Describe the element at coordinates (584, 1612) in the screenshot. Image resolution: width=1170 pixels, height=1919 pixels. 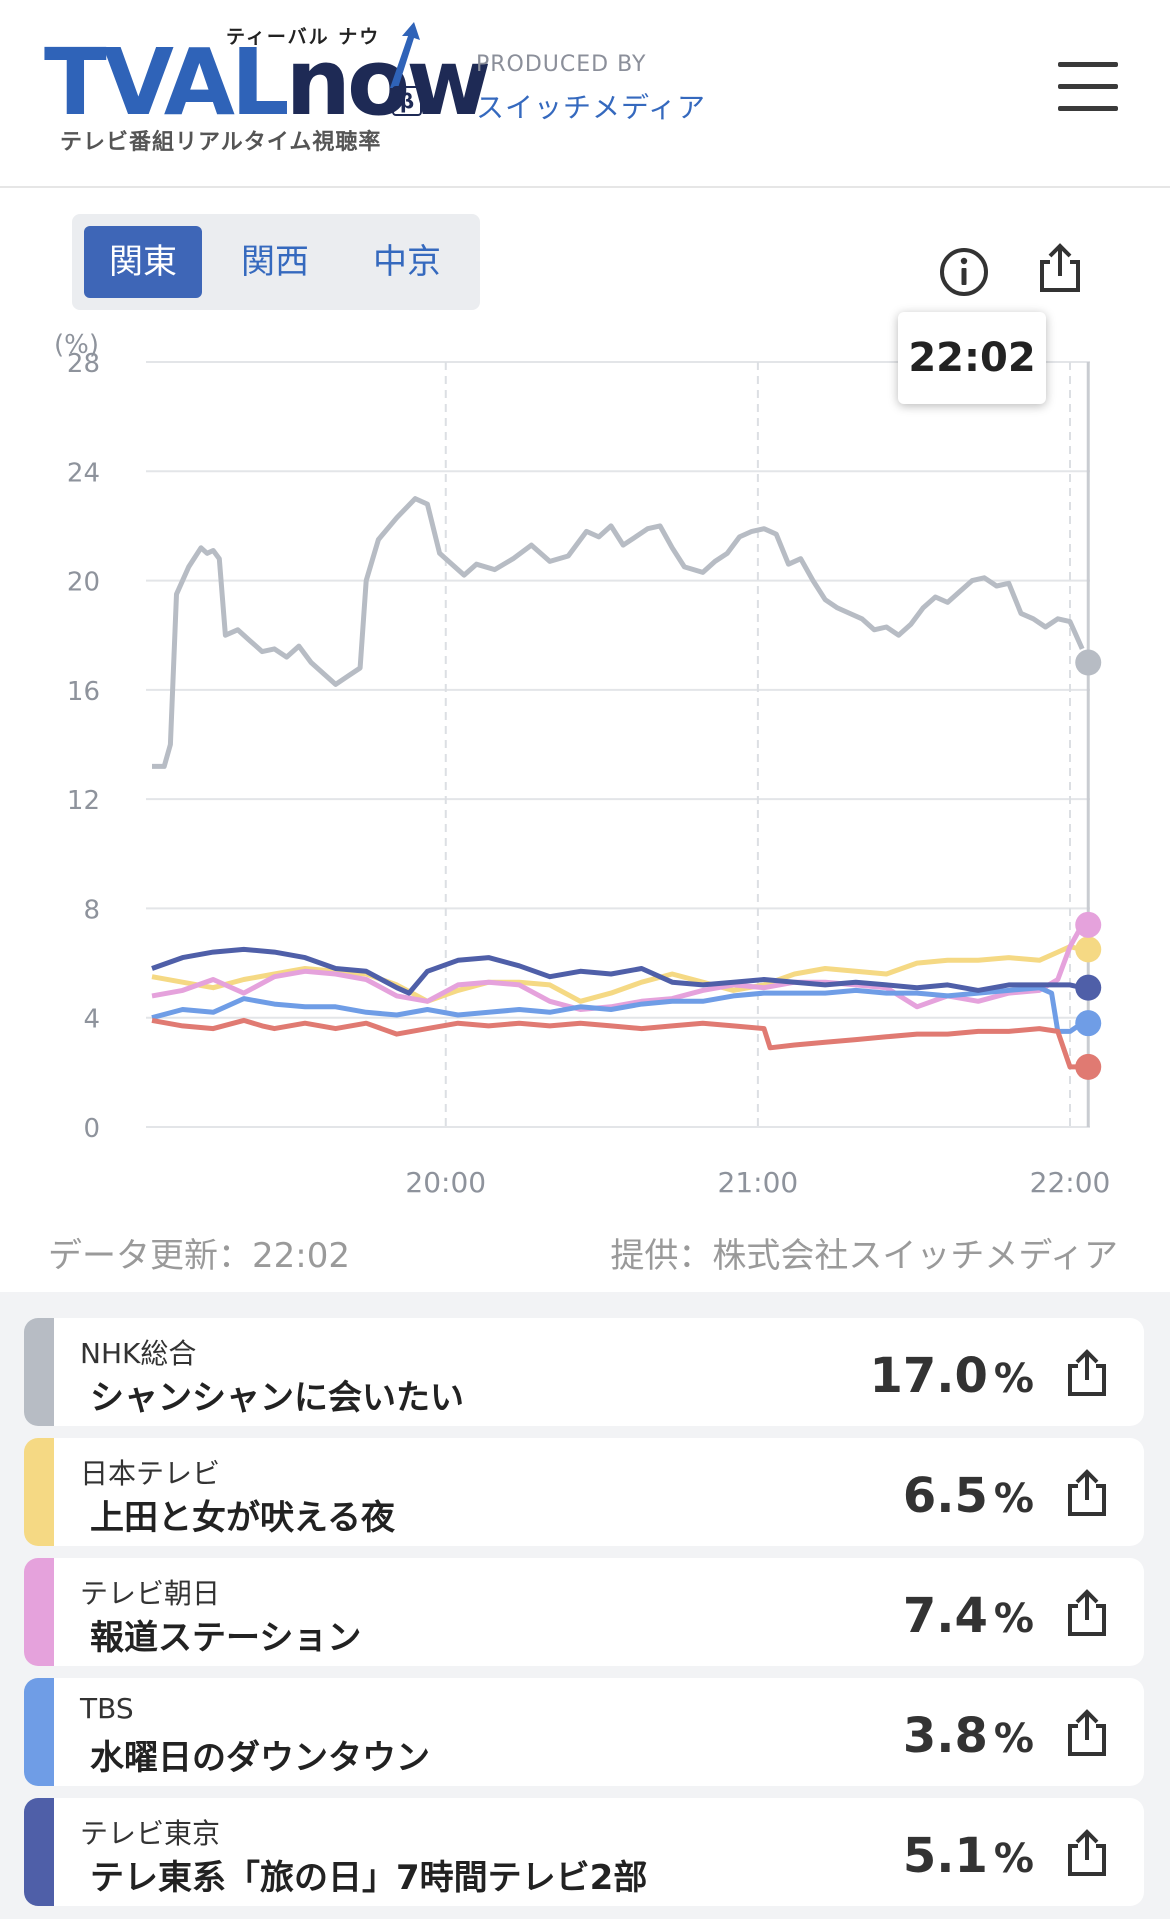
I see `program-card-tv-asahi: テレビ朝日 報道ステーション 7.4%` at that location.